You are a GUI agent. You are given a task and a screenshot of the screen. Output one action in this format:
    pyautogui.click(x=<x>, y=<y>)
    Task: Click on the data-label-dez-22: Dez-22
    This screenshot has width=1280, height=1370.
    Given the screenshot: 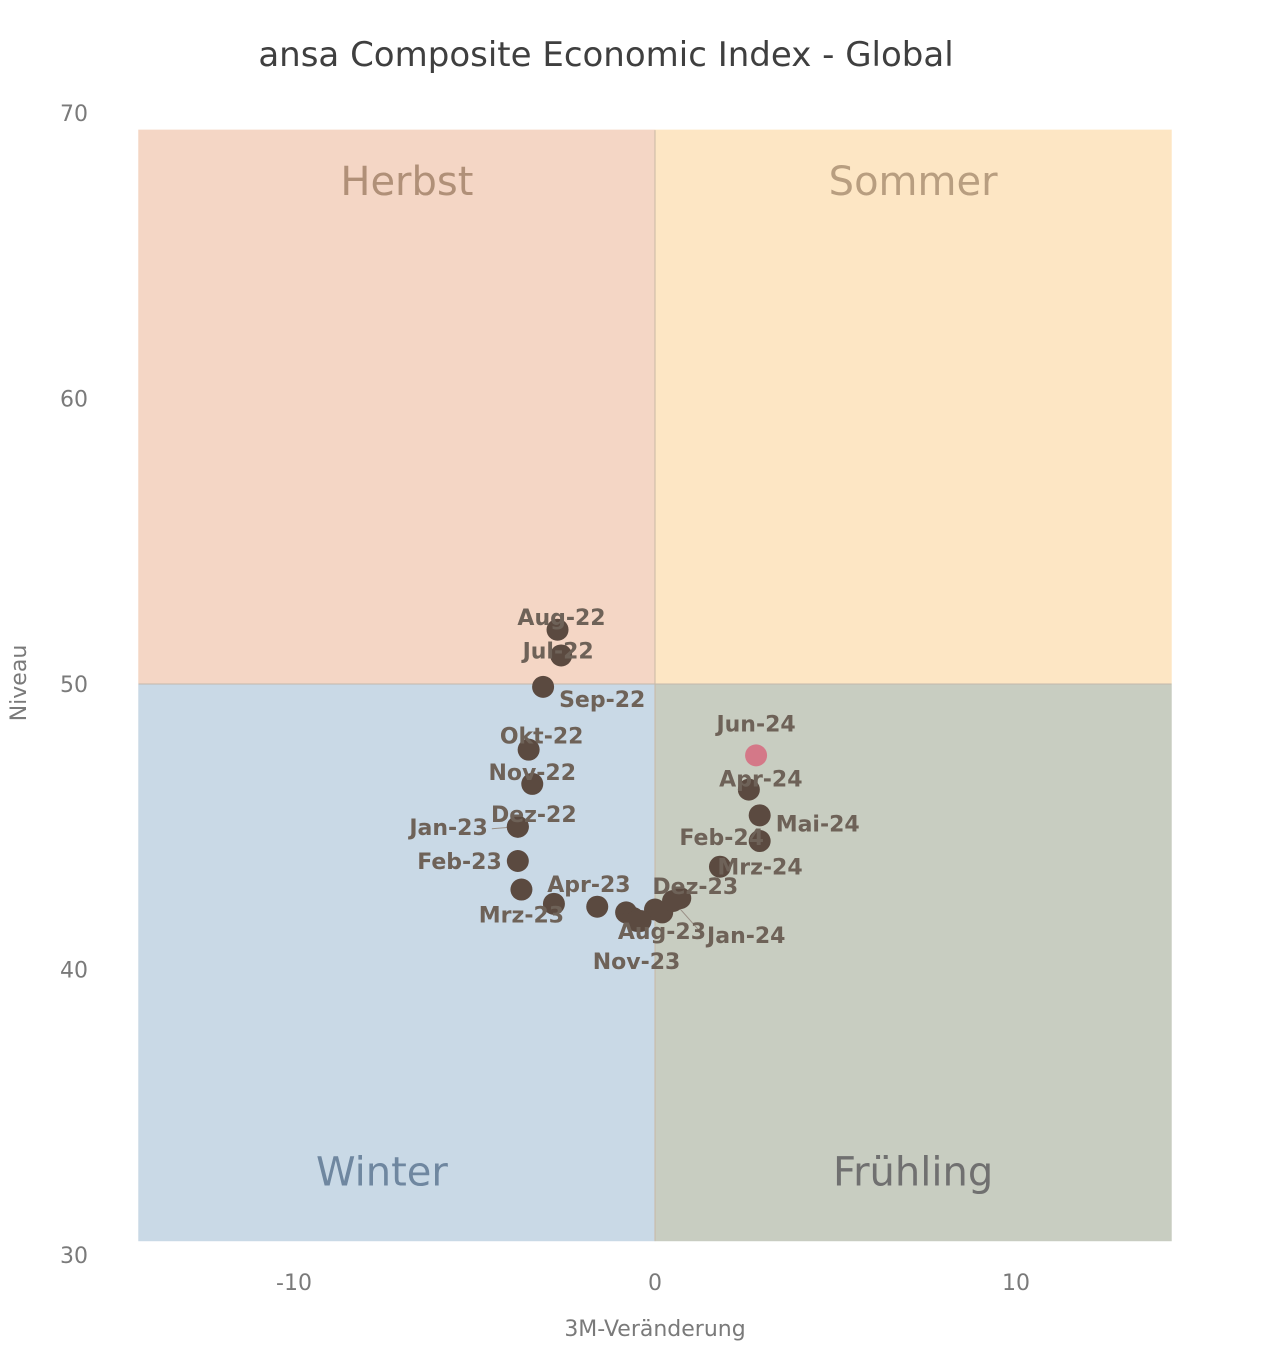 What is the action you would take?
    pyautogui.click(x=534, y=815)
    